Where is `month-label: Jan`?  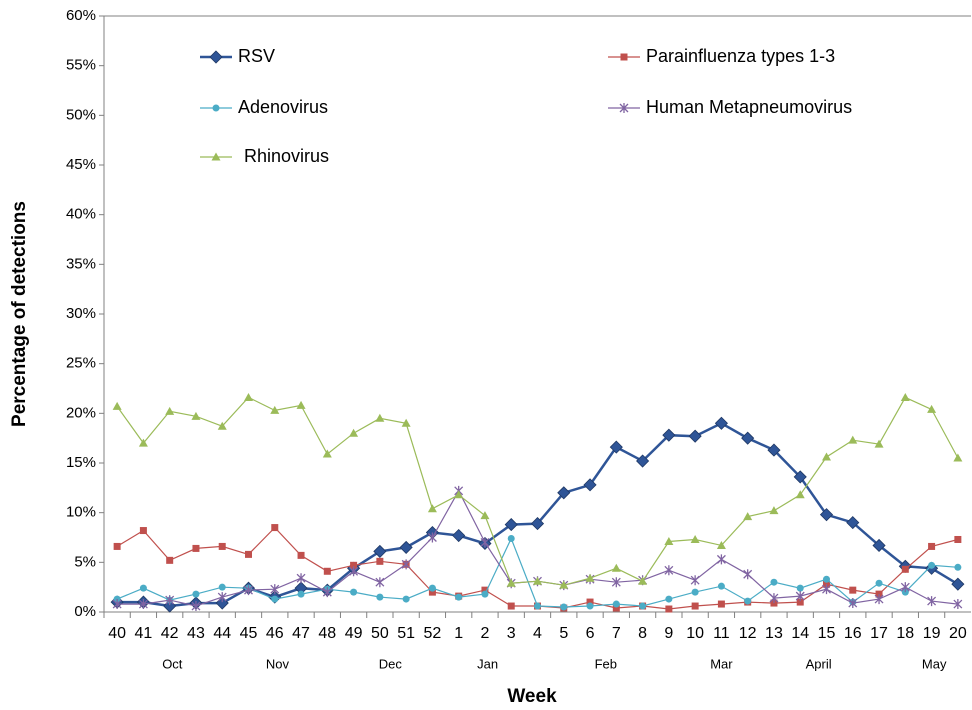 month-label: Jan is located at coordinates (487, 663).